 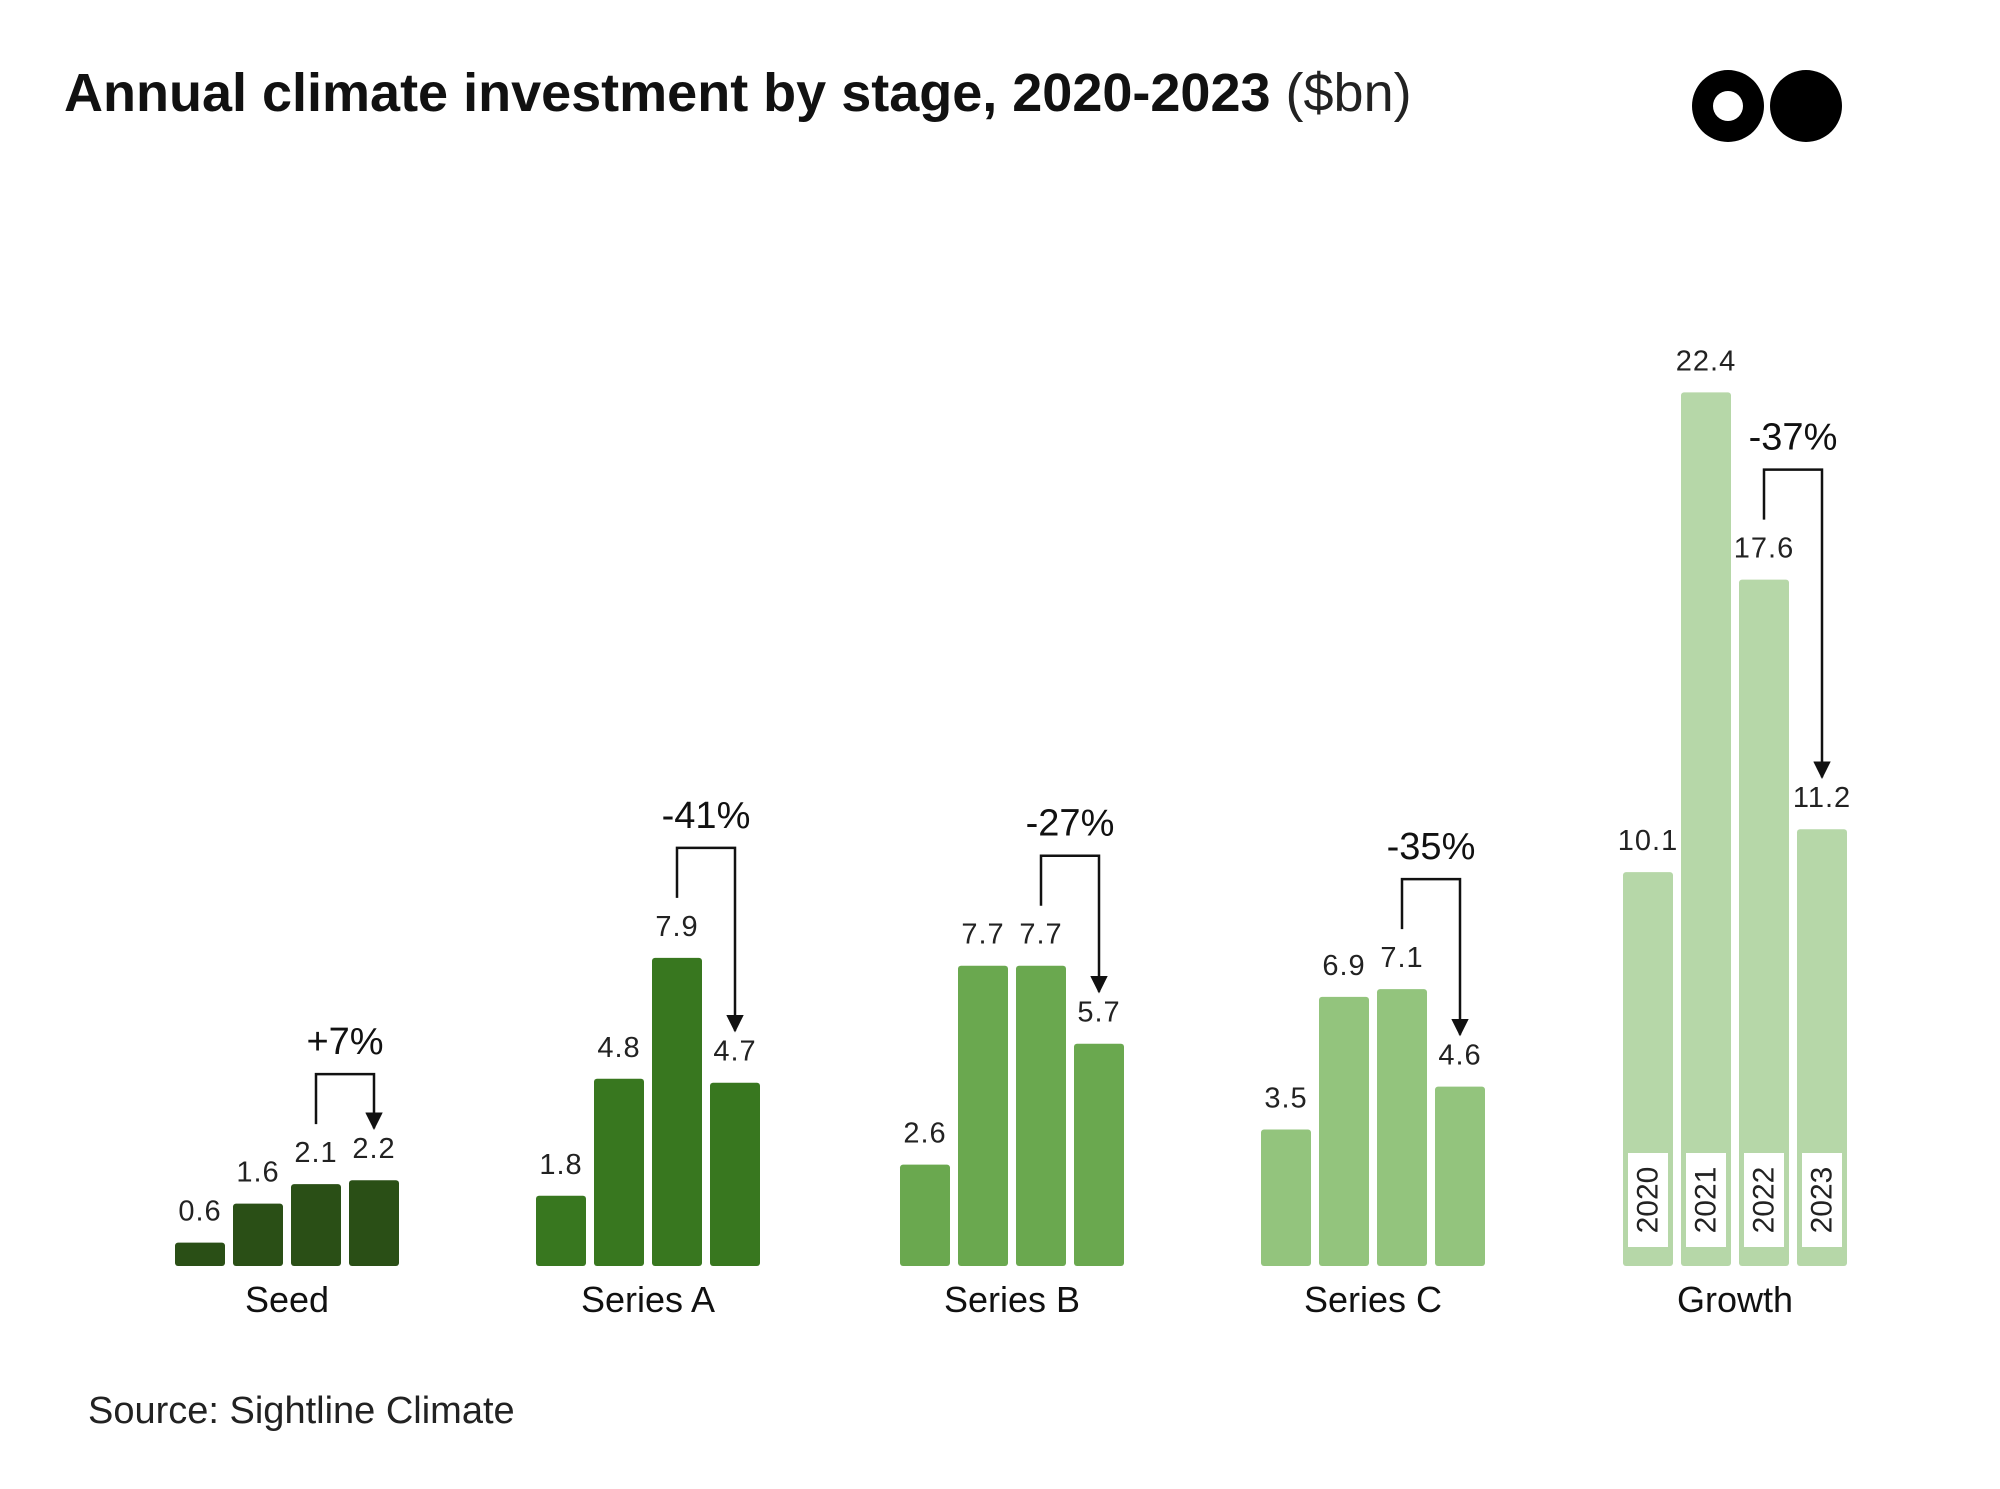 What do you see at coordinates (1459, 1056) in the screenshot?
I see `data-label: 4.6` at bounding box center [1459, 1056].